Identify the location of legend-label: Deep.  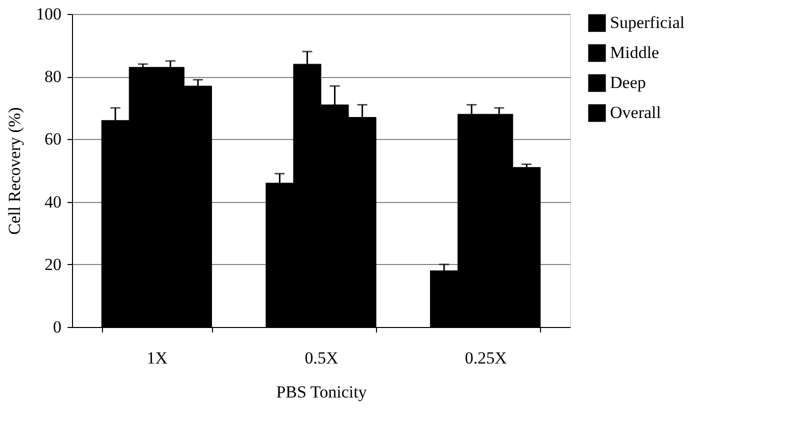
(628, 82).